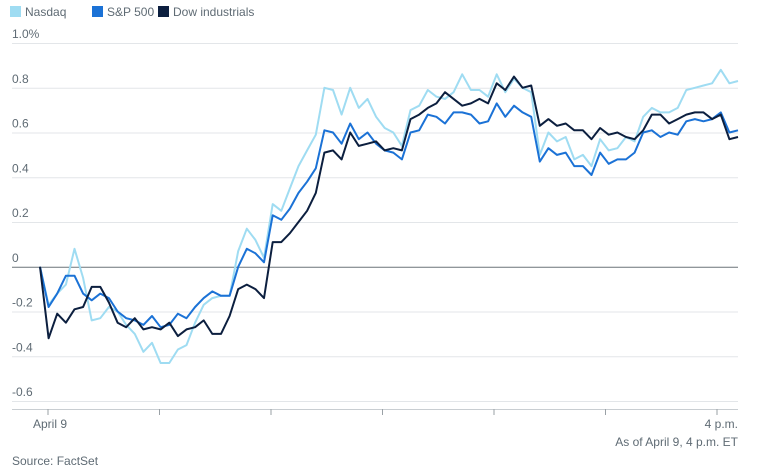  What do you see at coordinates (20, 213) in the screenshot?
I see `y-tick-label: 0.2` at bounding box center [20, 213].